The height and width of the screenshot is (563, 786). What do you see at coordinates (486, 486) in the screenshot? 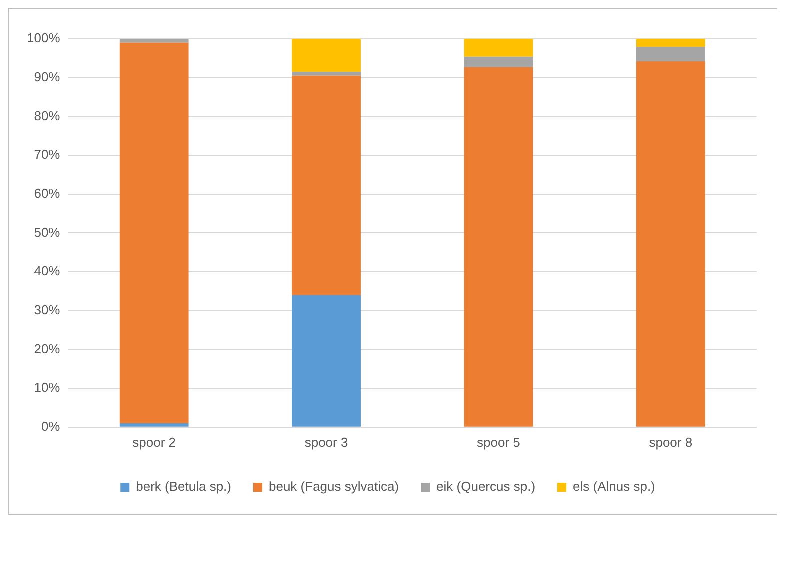
I see `legend-label: eik (Quercus sp.)` at bounding box center [486, 486].